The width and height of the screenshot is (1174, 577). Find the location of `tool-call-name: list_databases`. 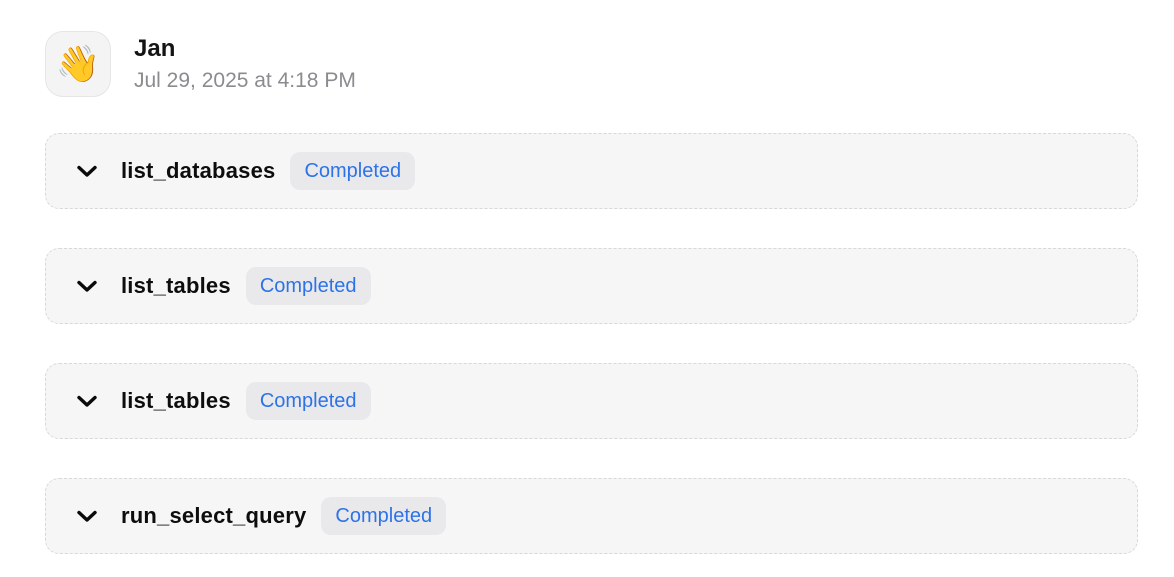

tool-call-name: list_databases is located at coordinates (198, 170).